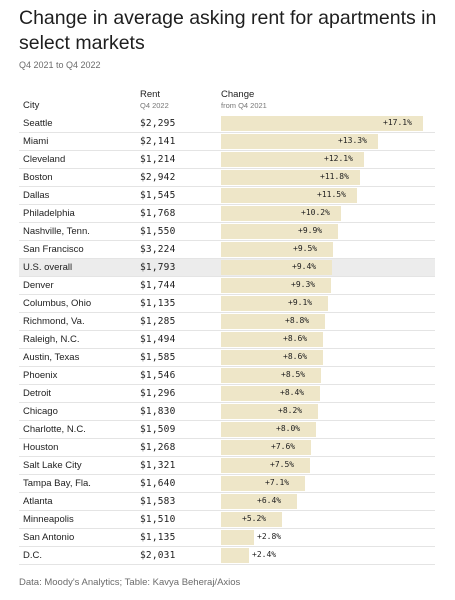 This screenshot has width=455, height=600. I want to click on table-row: D.C. $2,031 +2.4%, so click(227, 556).